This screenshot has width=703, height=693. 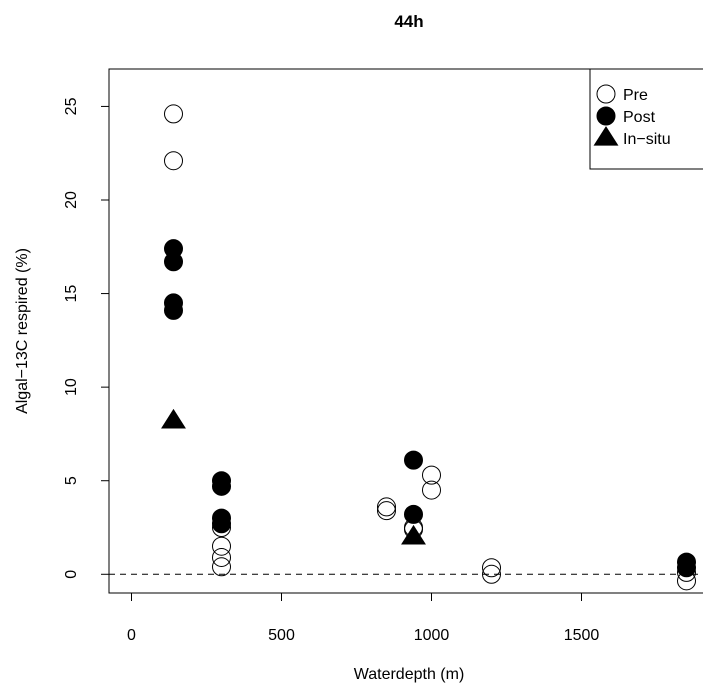 What do you see at coordinates (71, 574) in the screenshot?
I see `y-tick-label: 0` at bounding box center [71, 574].